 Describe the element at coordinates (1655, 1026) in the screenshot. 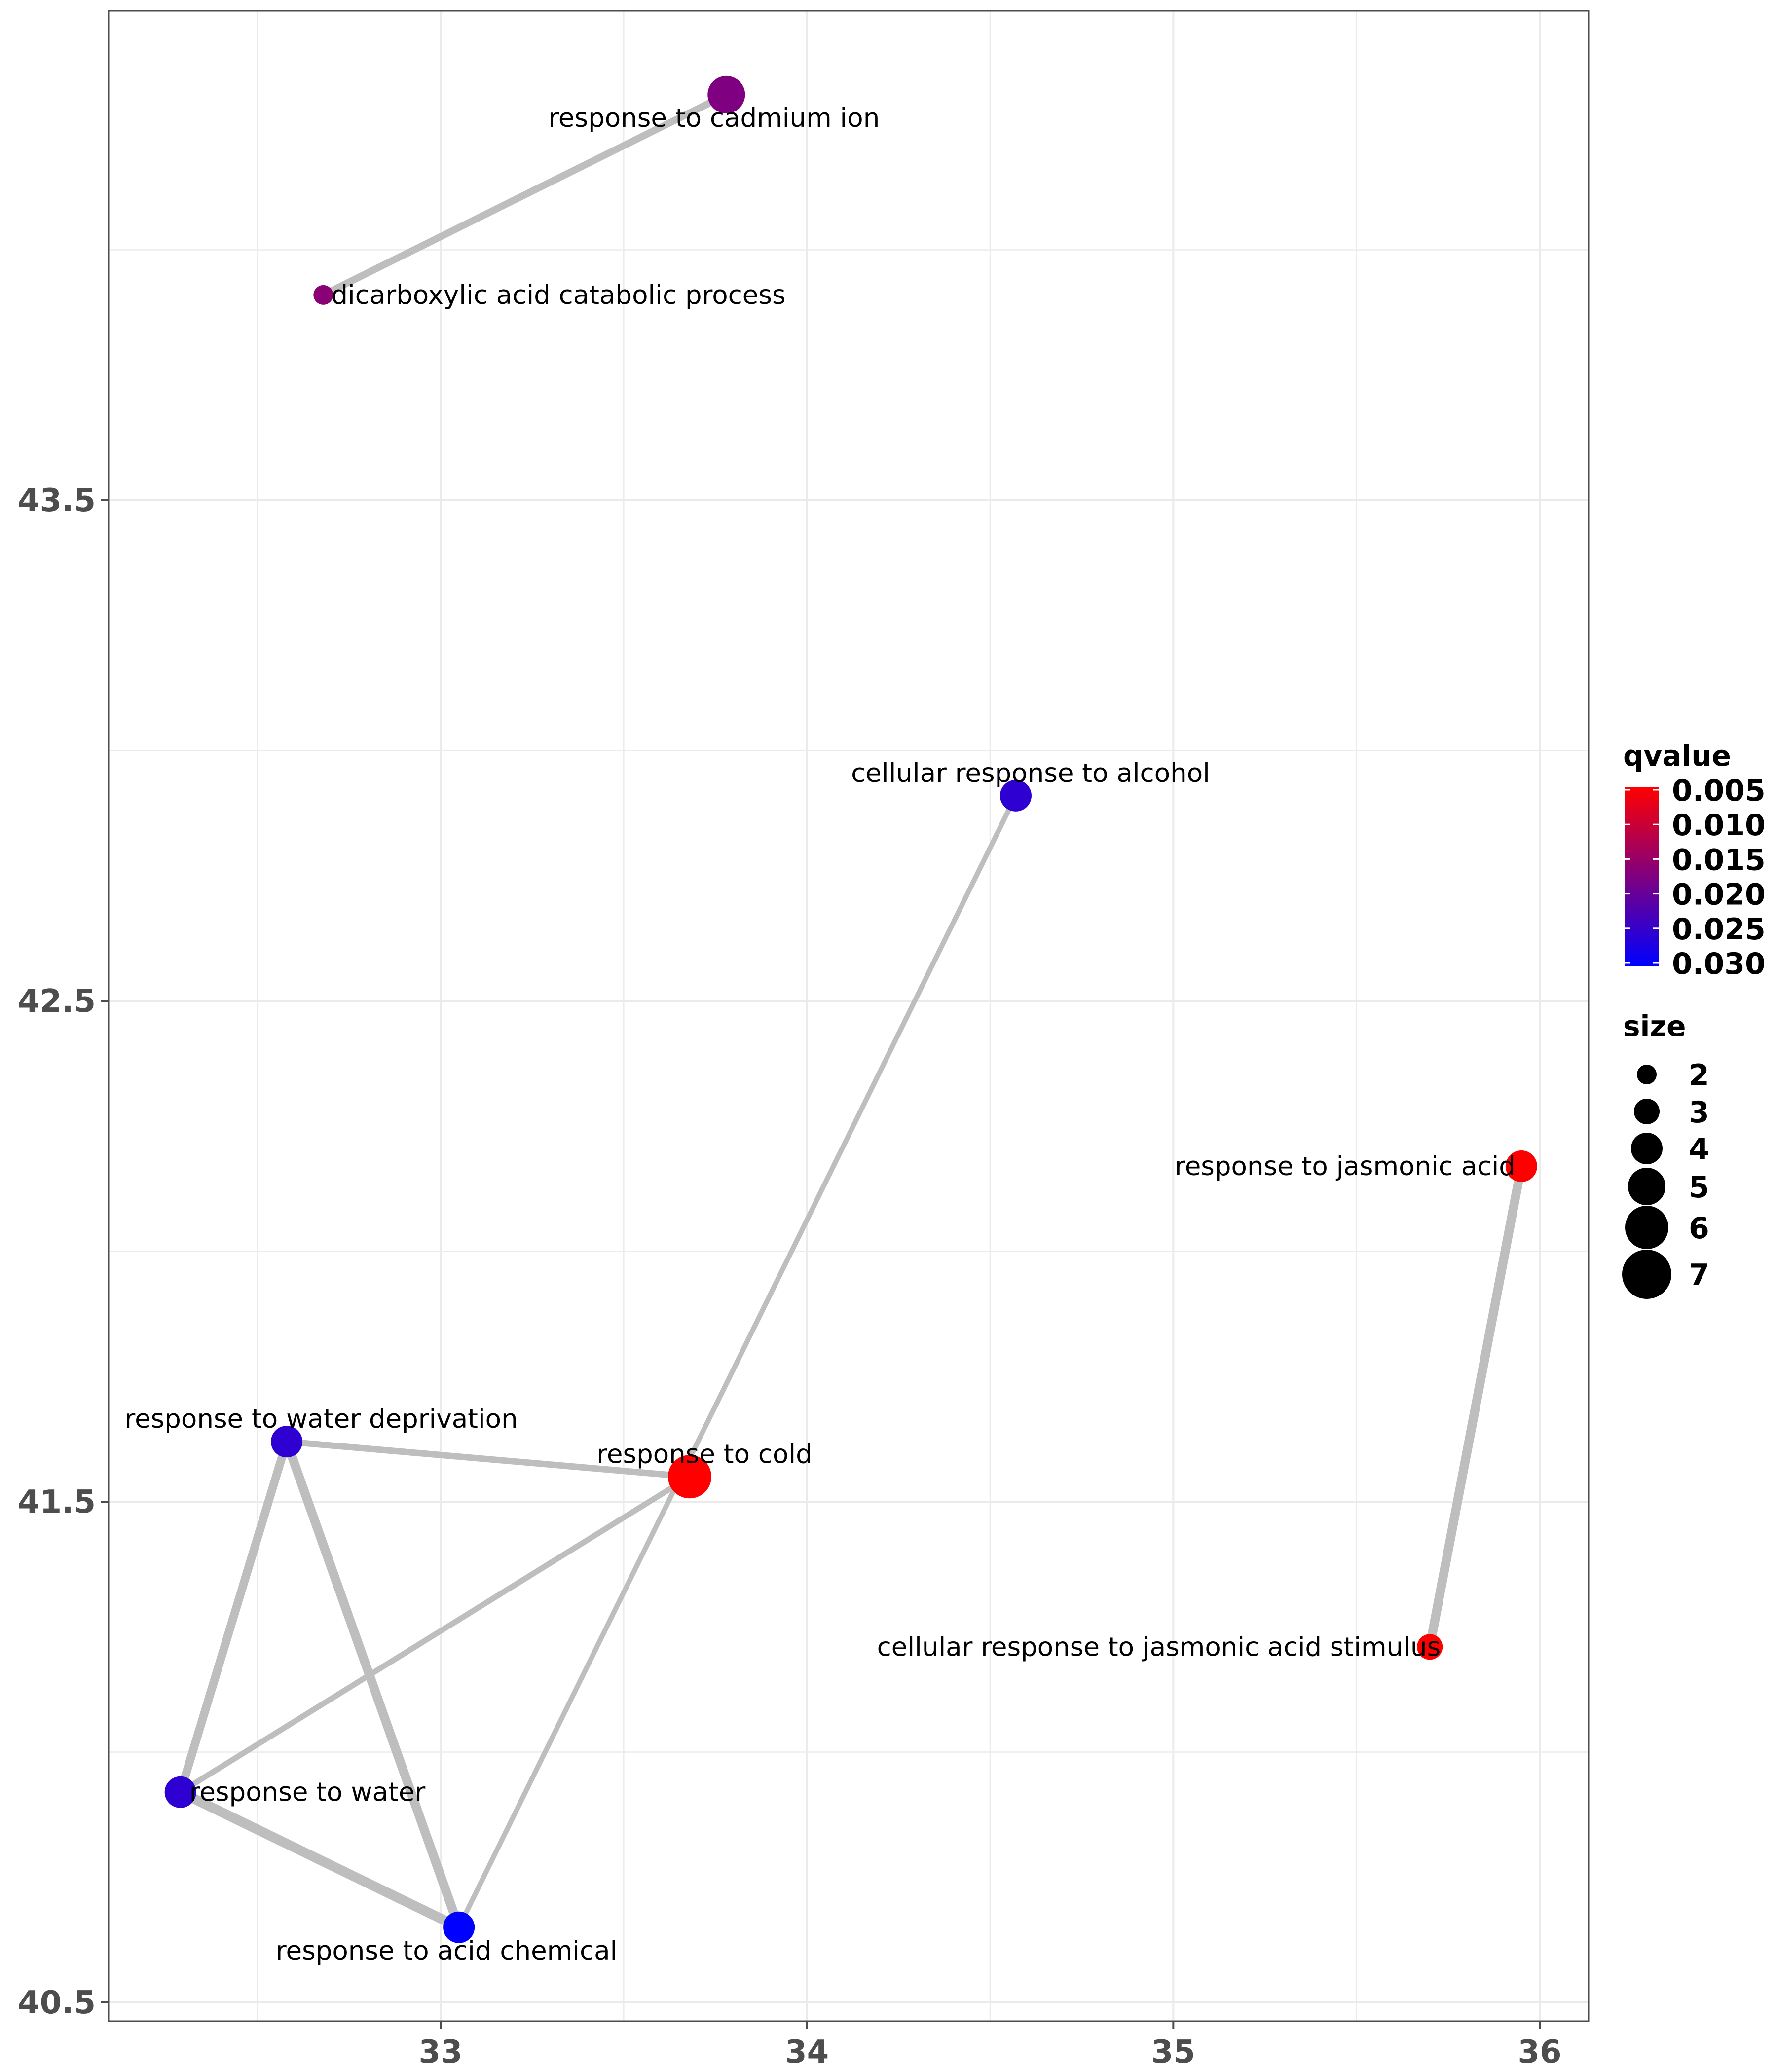

I see `size-legend-title: size` at that location.